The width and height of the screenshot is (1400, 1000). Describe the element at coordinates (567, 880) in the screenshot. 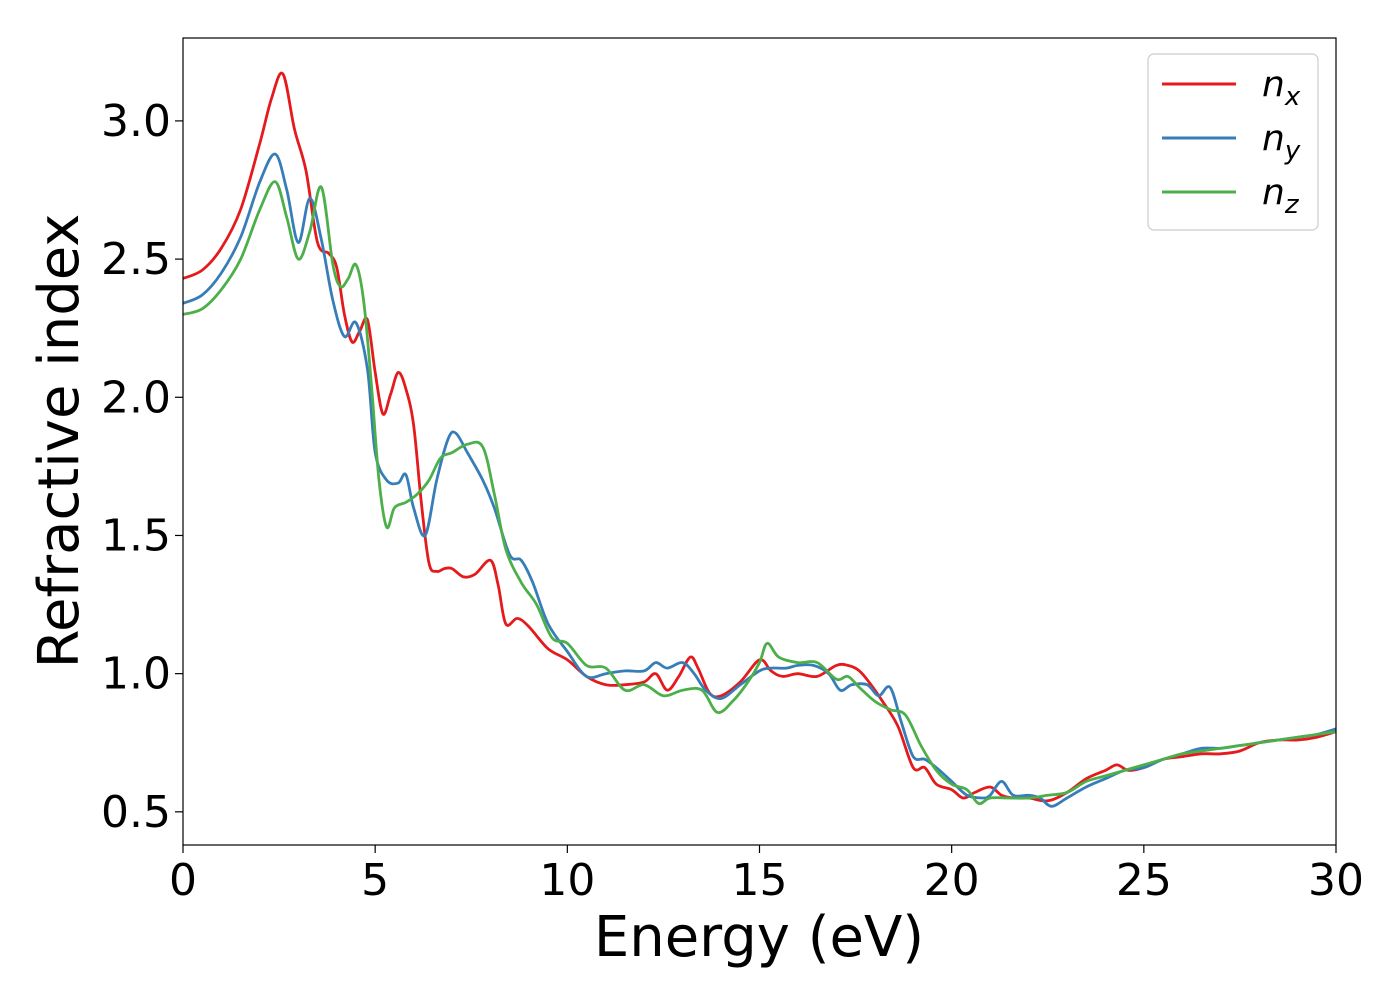

I see `x-tick-label: 10` at that location.